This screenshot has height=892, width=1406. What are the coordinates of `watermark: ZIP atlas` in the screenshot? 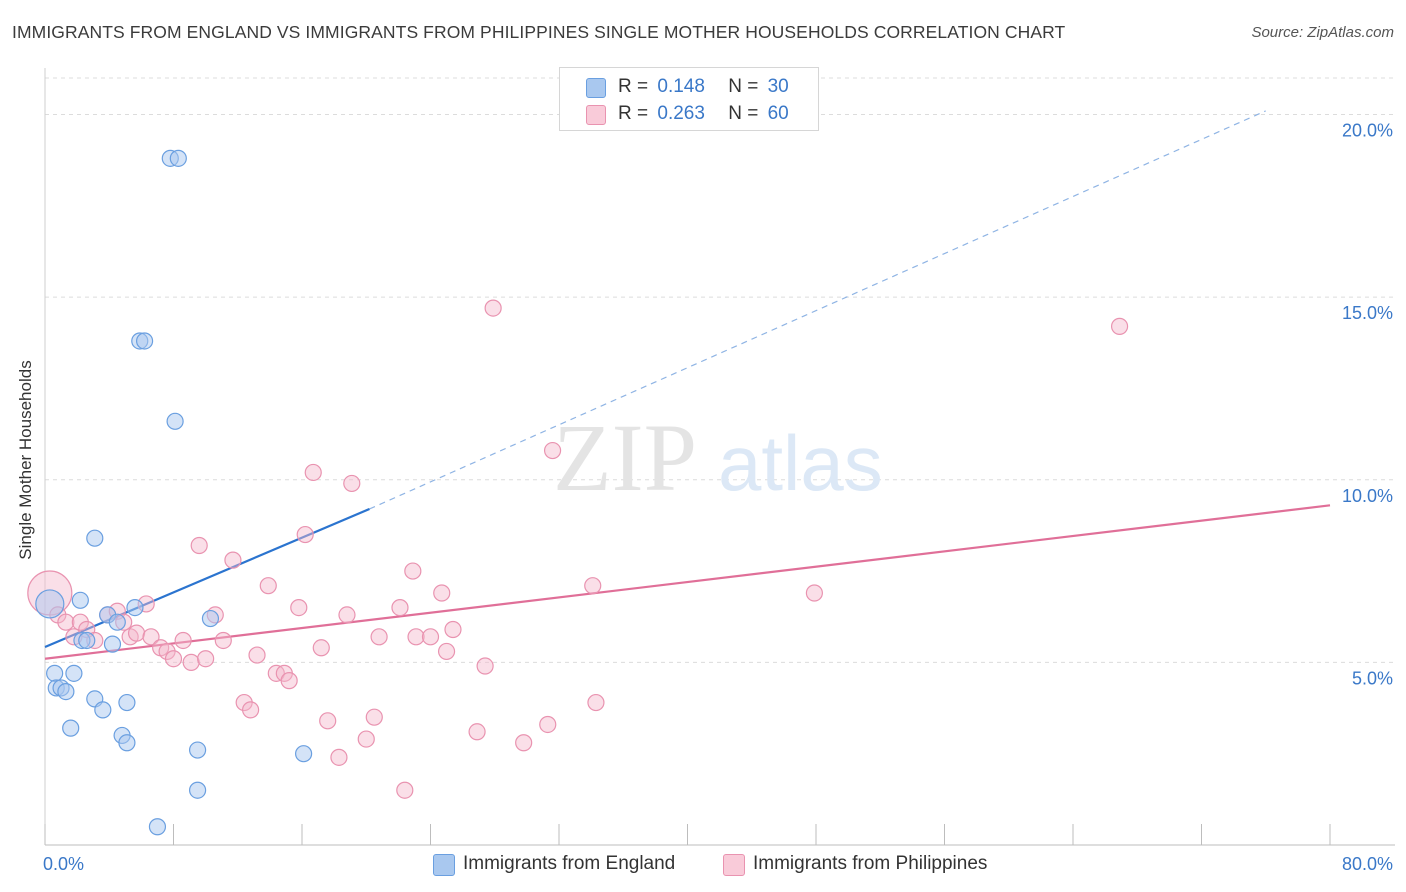 It's located at (718, 457).